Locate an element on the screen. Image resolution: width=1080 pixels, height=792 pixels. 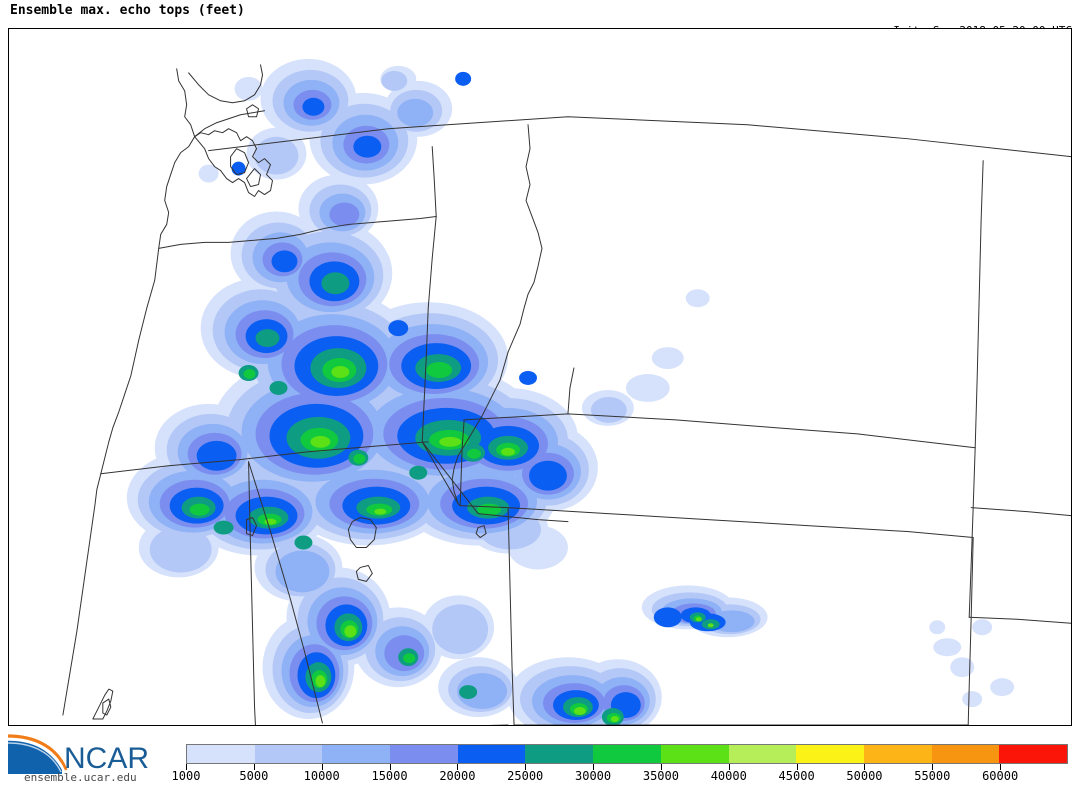
pacific-coastline is located at coordinates (129, 392).